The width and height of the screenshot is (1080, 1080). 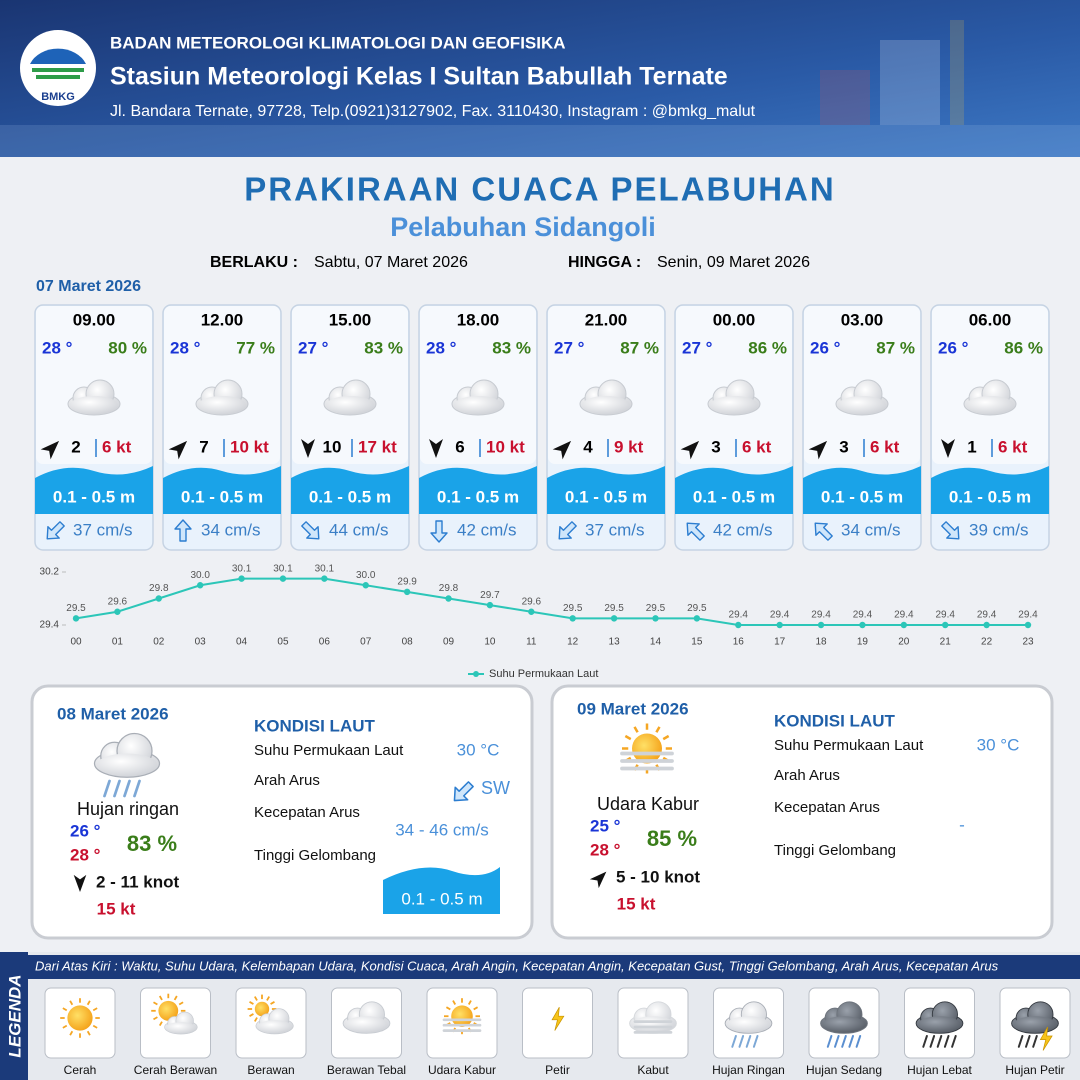 I want to click on validity-from: Sabtu, 07 Maret 2026, so click(x=391, y=262).